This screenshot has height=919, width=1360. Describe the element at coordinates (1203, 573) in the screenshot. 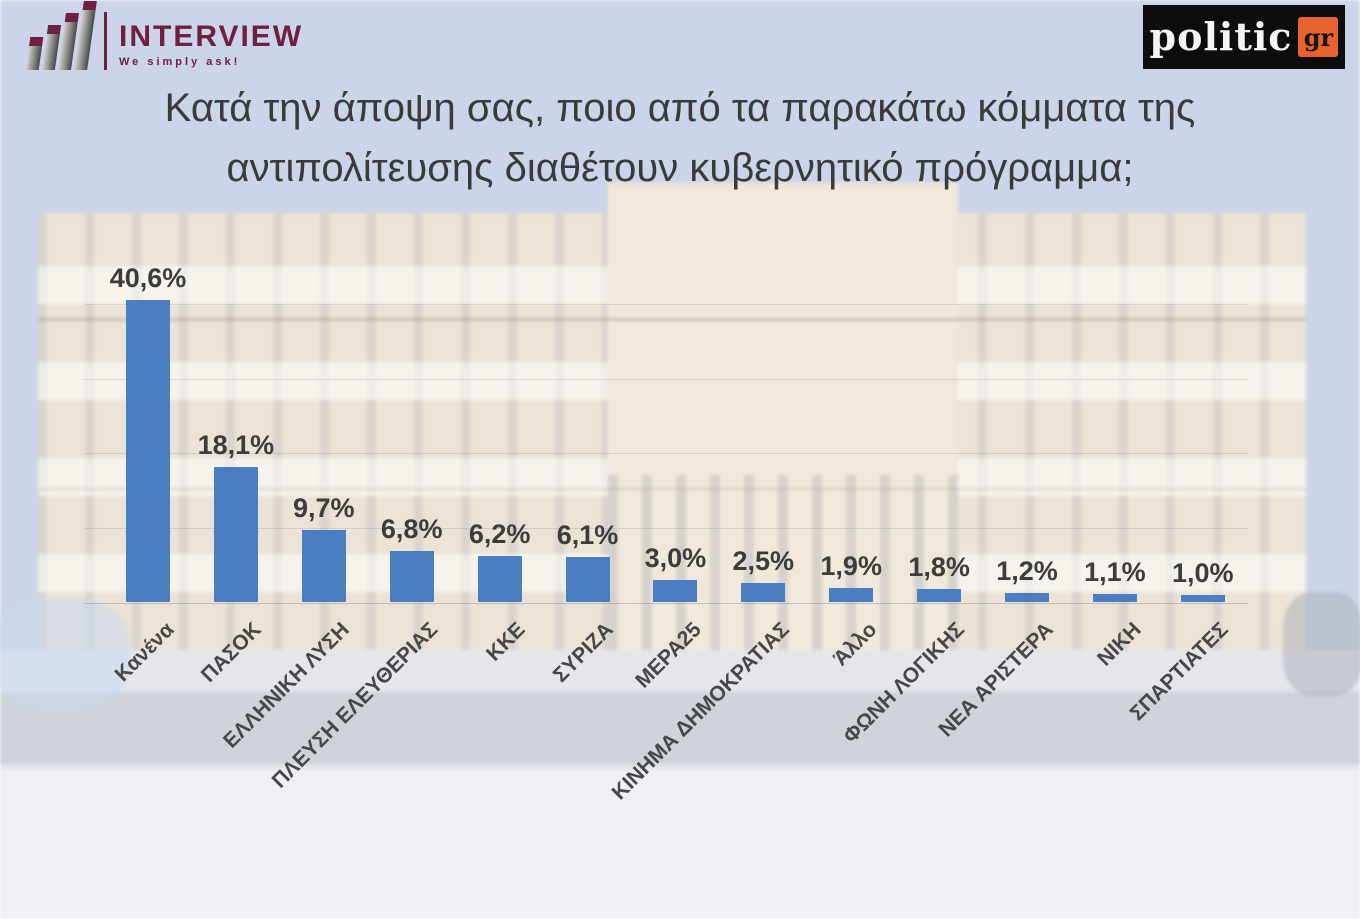

I see `bar-value-label: 1,0%` at that location.